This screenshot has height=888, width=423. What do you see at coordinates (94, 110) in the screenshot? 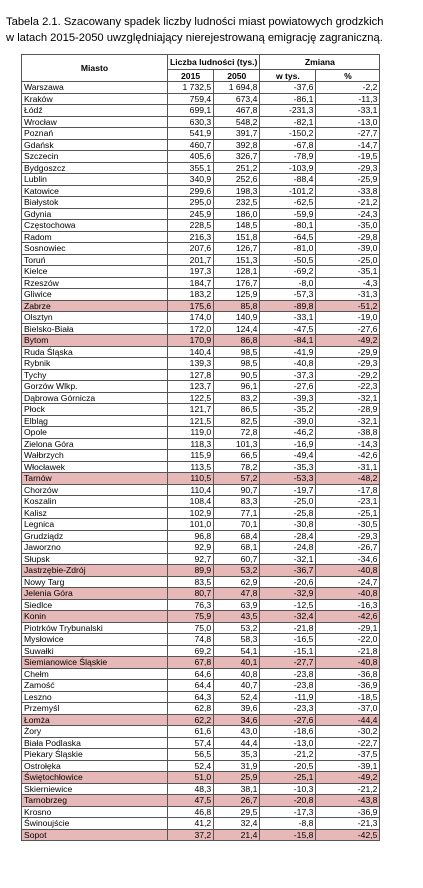
I see `city-cell: Łódź` at bounding box center [94, 110].